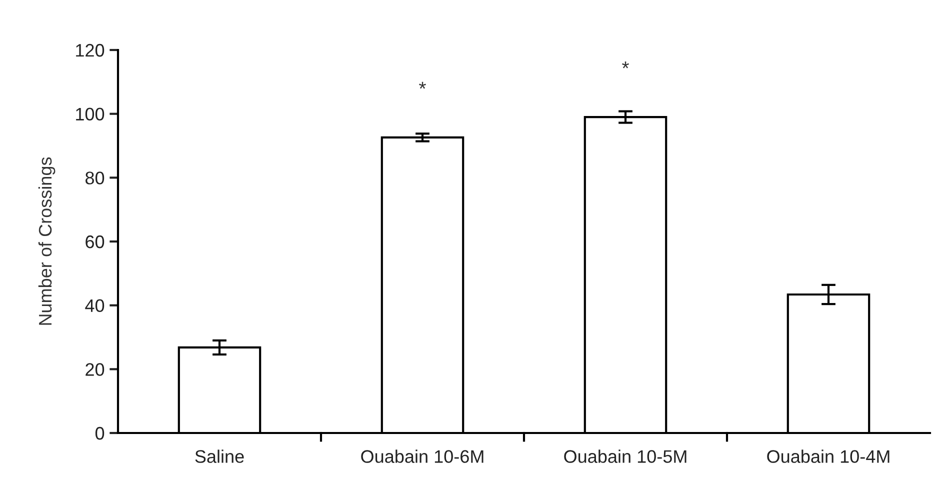 Image resolution: width=933 pixels, height=487 pixels. I want to click on y-tick-label: 20, so click(95, 369).